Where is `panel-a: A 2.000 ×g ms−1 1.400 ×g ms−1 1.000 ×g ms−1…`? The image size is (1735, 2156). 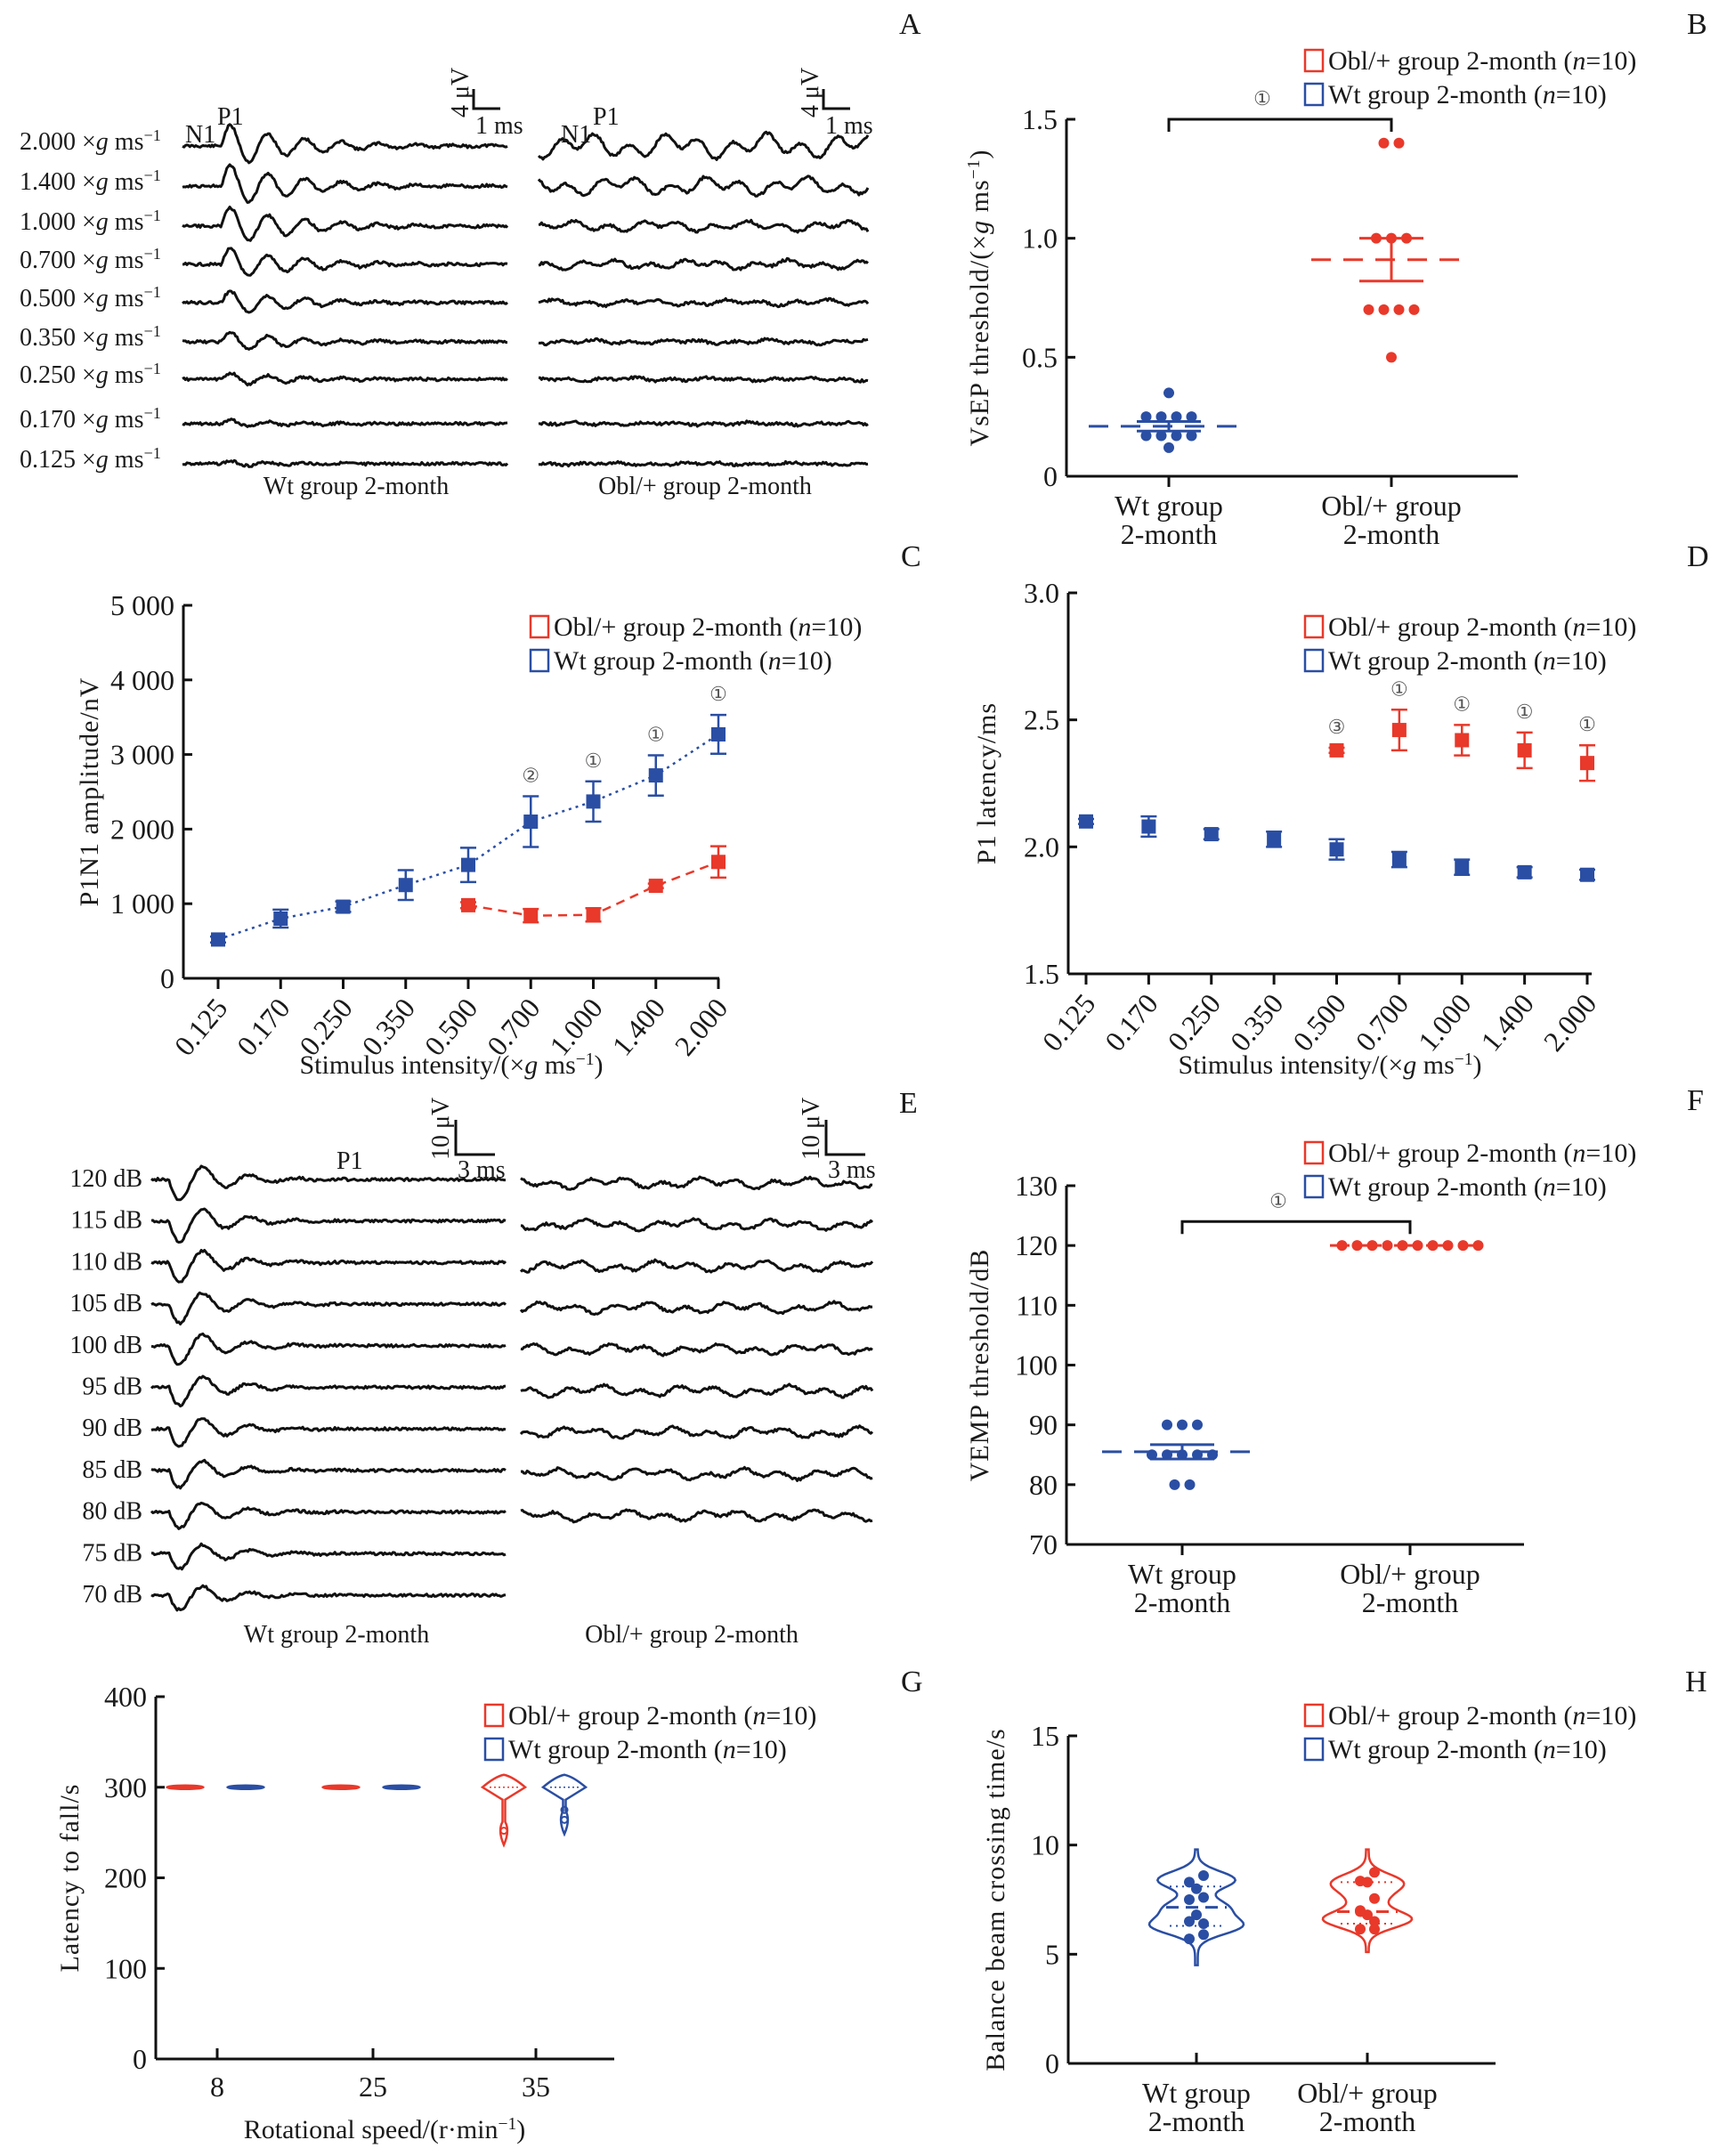
panel-a: A 2.000 ×g ms−1 1.400 ×g ms−1 1.000 ×g ms−1… is located at coordinates (470, 254).